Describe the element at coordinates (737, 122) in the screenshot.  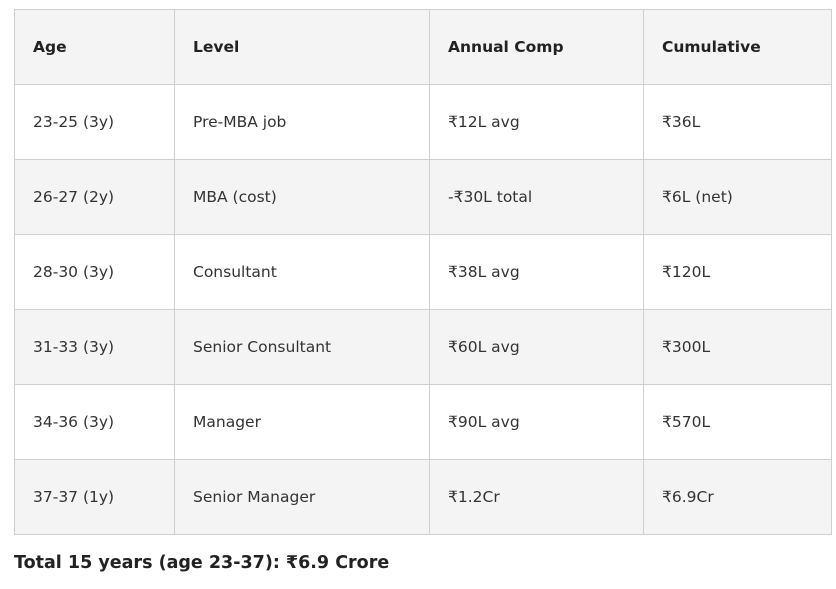
I see `cell-cumulative: ₹36L` at that location.